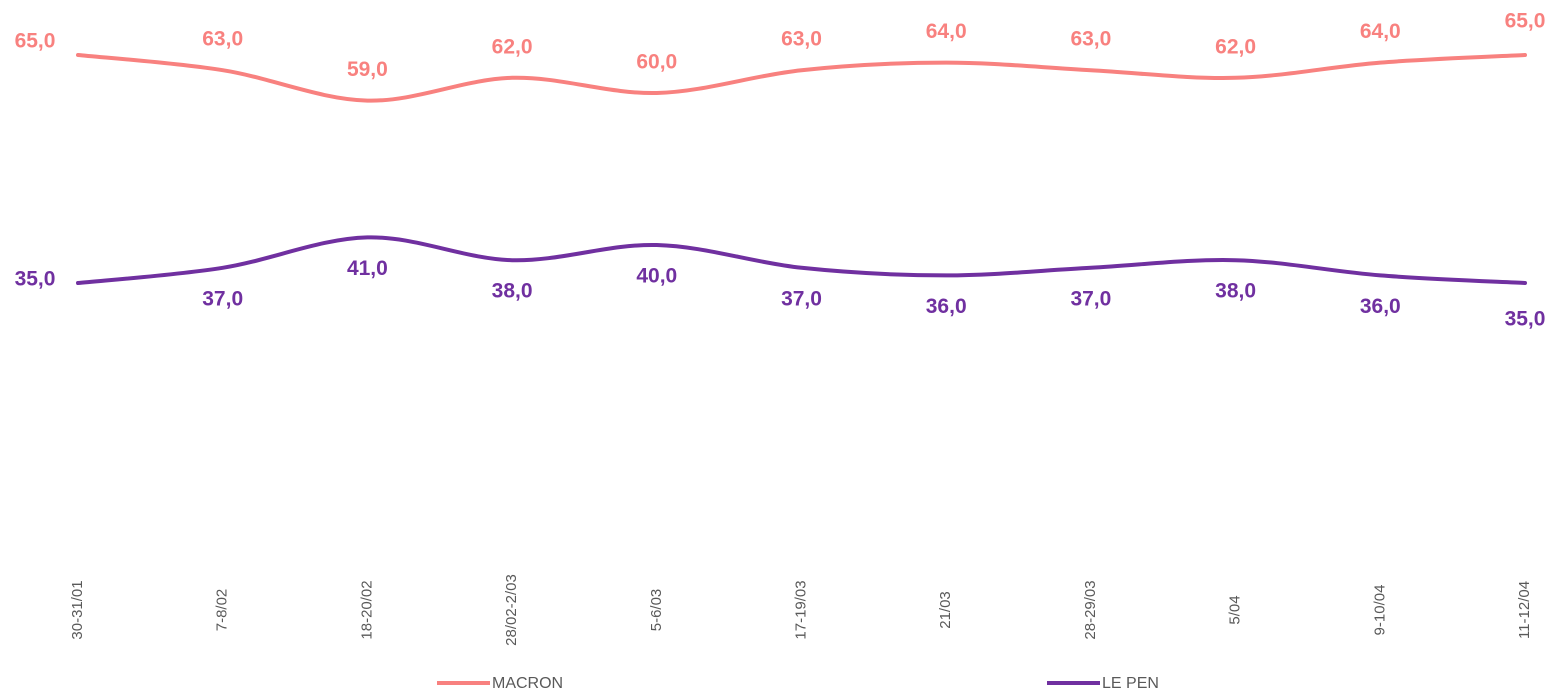 The image size is (1563, 695). Describe the element at coordinates (367, 69) in the screenshot. I see `value-label: 59,0` at that location.